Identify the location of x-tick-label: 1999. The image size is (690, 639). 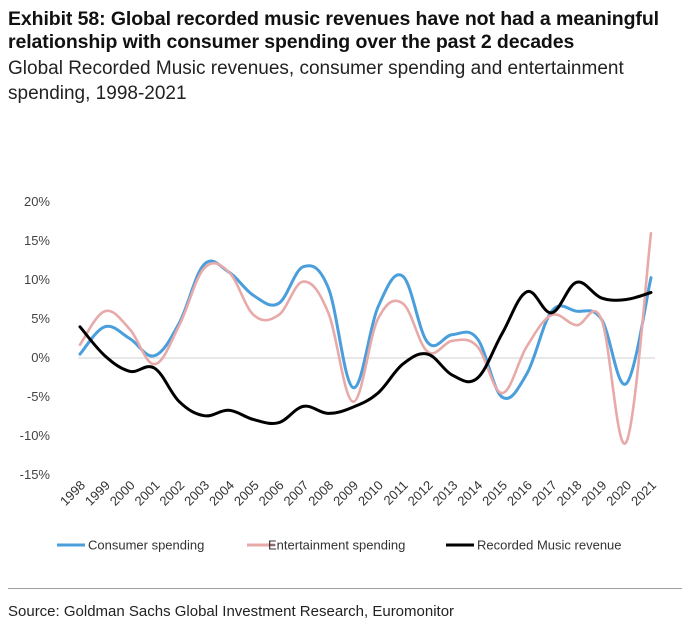
(97, 493).